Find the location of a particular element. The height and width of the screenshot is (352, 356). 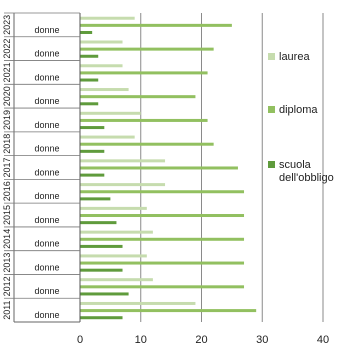

category-label: 2019 is located at coordinates (7, 120).